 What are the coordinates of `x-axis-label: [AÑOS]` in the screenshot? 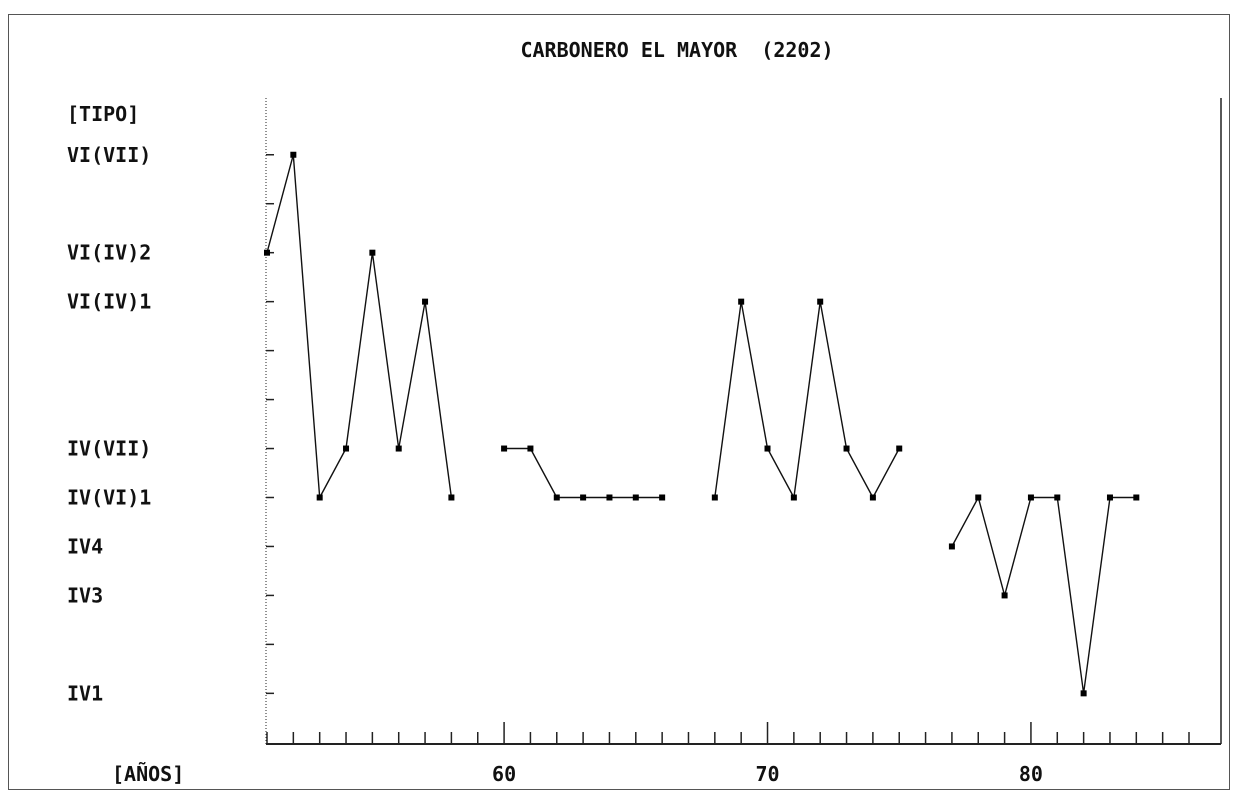 It's located at (148, 774).